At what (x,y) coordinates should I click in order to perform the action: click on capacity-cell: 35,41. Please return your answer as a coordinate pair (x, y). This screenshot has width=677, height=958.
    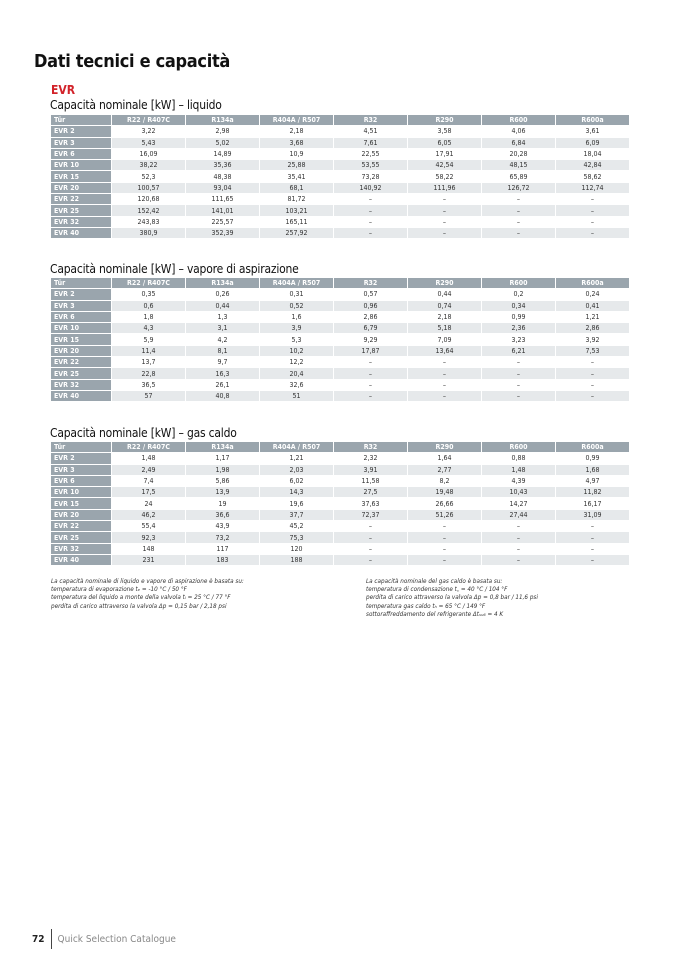
    Looking at the image, I should click on (296, 176).